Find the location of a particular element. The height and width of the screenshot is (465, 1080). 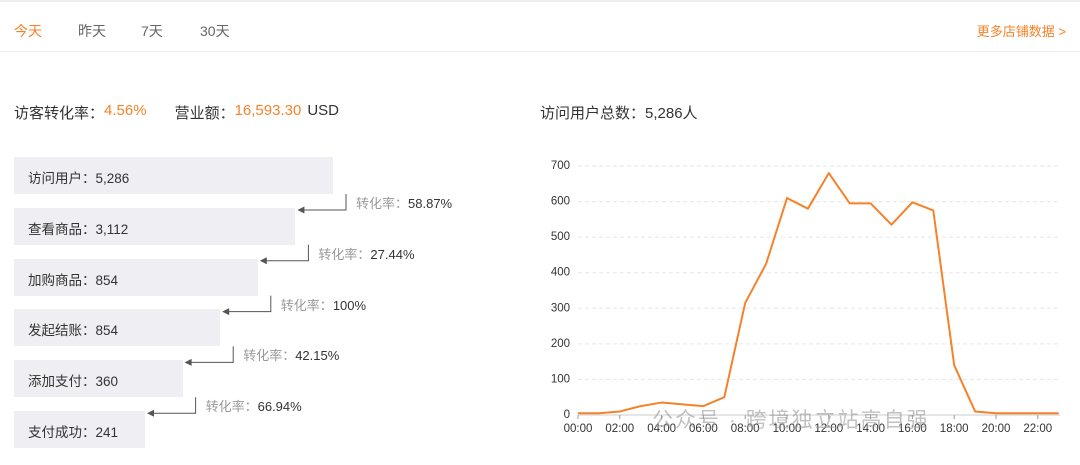

tab: 今天 is located at coordinates (28, 31).